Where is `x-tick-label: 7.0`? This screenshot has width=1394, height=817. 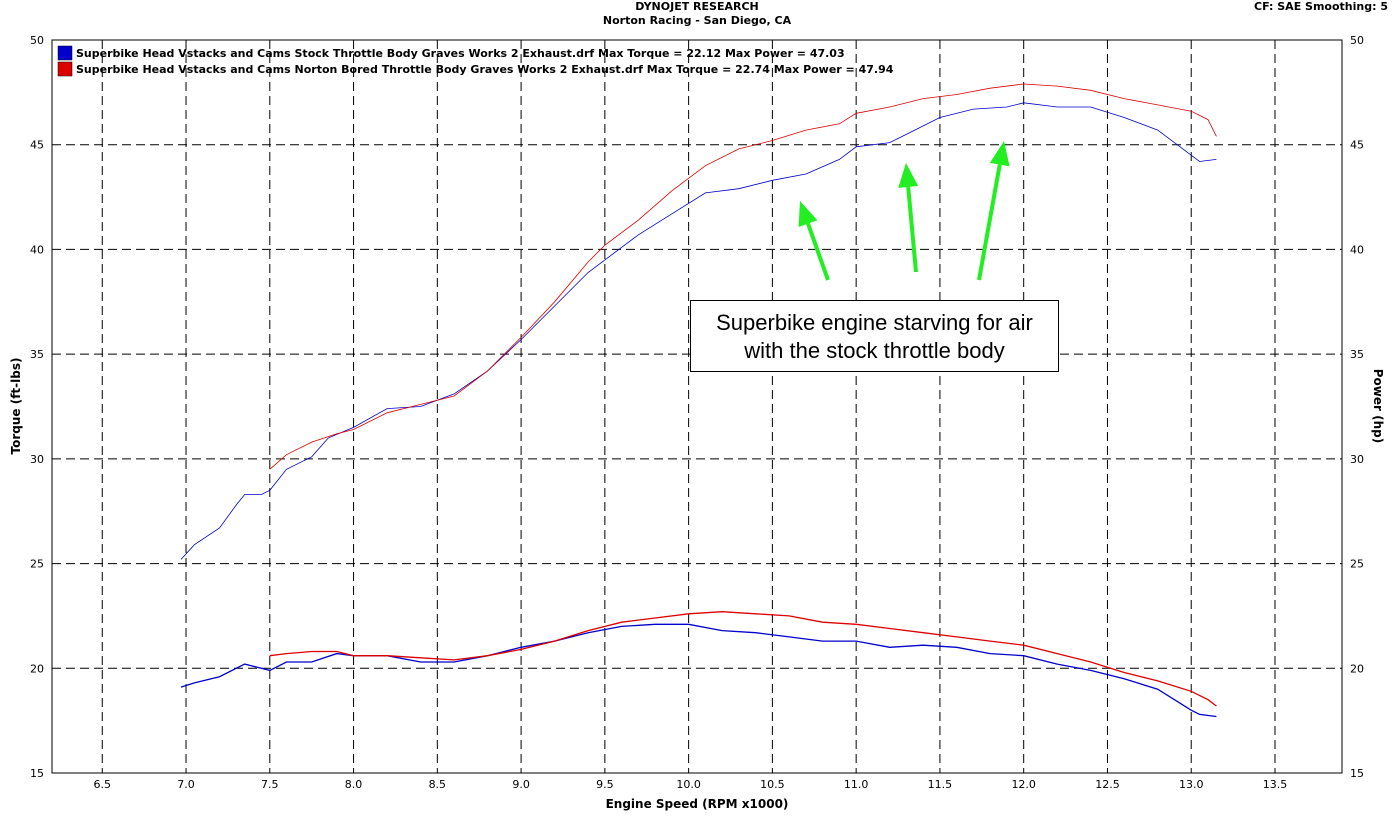
x-tick-label: 7.0 is located at coordinates (186, 784).